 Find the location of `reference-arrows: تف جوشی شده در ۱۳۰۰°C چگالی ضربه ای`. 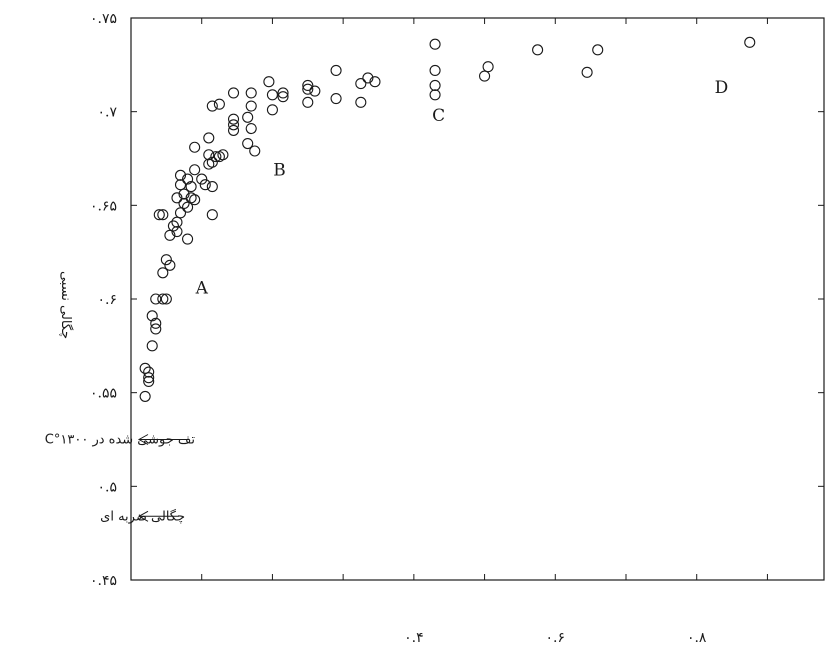

reference-arrows: تف جوشی شده در ۱۳۰۰°C چگالی ضربه ای is located at coordinates (120, 479).